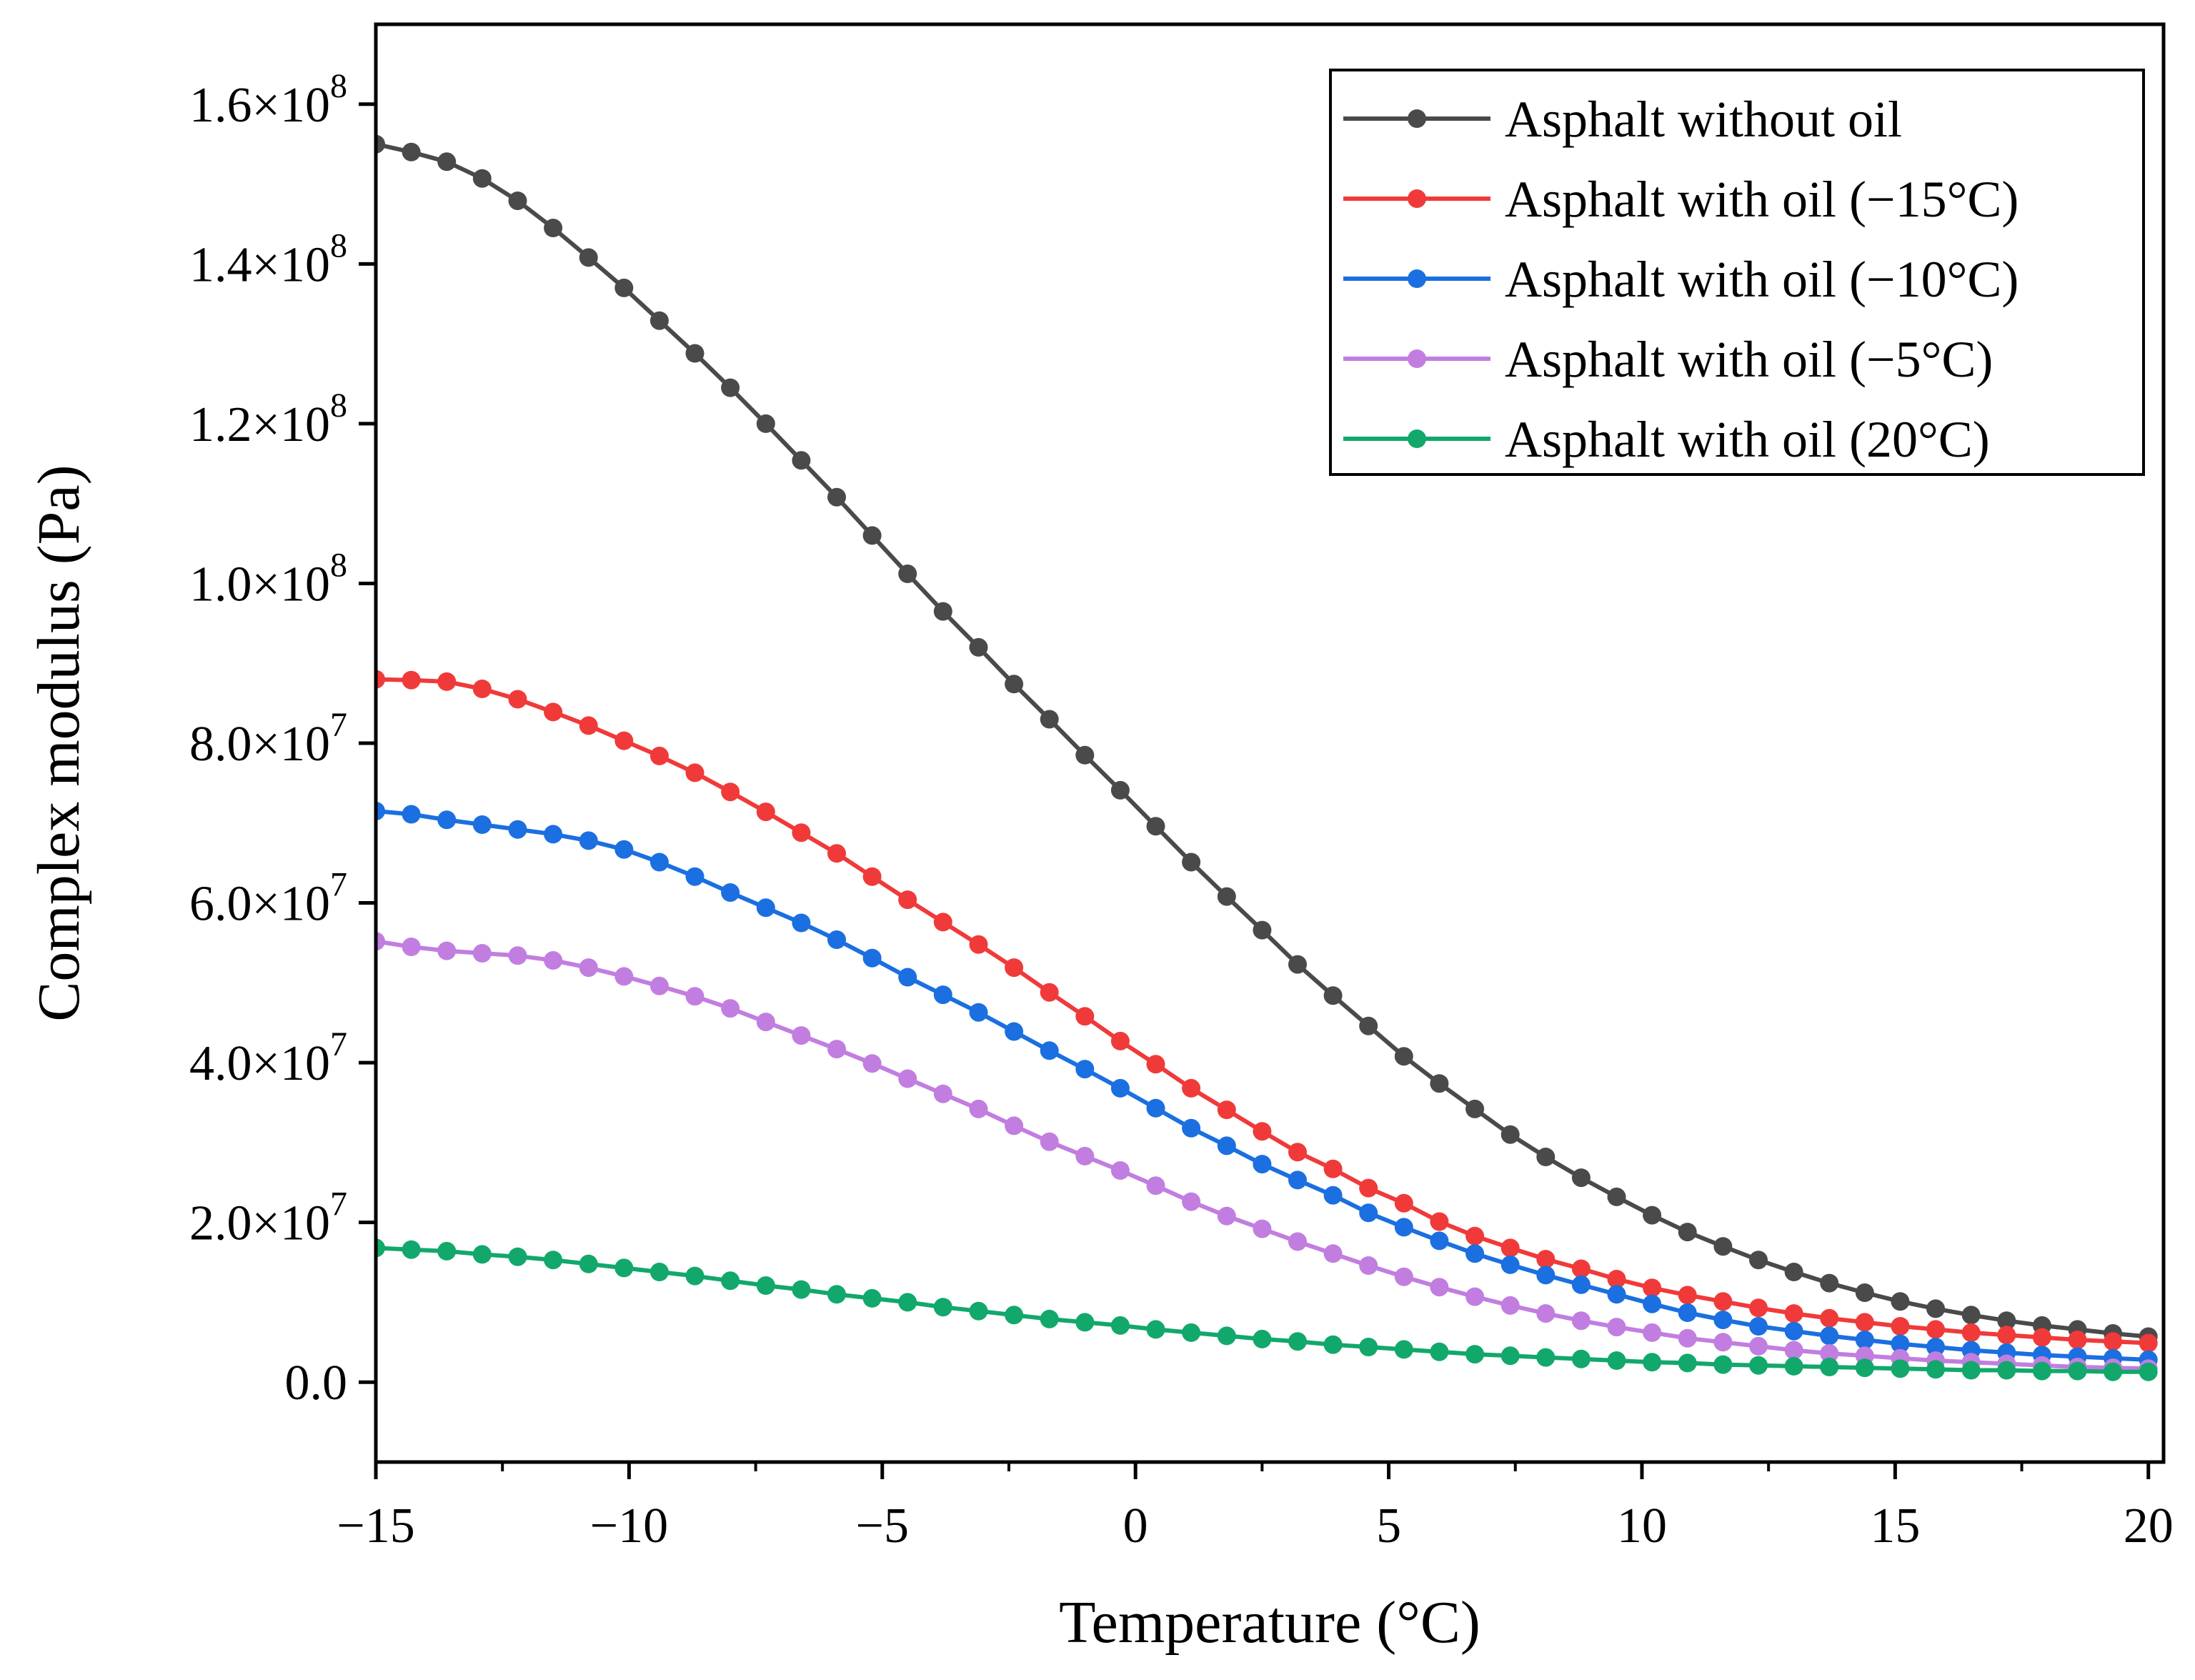 This screenshot has width=2195, height=1680. Describe the element at coordinates (268, 739) in the screenshot. I see `y-tick-label: 8.0×10⁷` at that location.